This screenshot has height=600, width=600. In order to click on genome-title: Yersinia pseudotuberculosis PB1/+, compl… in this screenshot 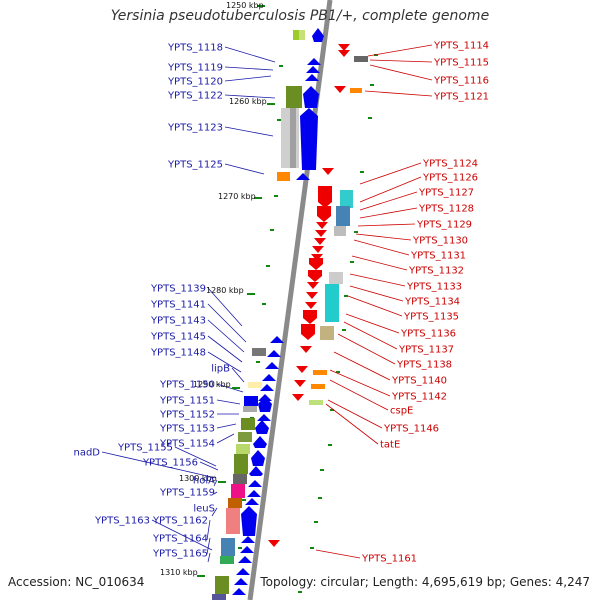, I will do `click(300, 16)`.